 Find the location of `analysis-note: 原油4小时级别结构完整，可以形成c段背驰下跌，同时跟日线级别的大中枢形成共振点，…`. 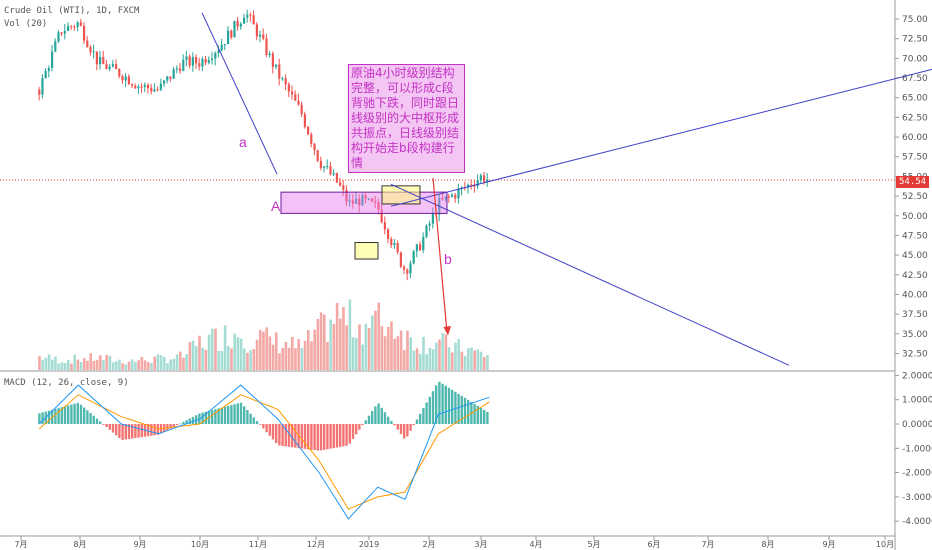

analysis-note: 原油4小时级别结构完整，可以形成c段背驰下跌，同时跟日线级别的大中枢形成共振点，… is located at coordinates (406, 118).